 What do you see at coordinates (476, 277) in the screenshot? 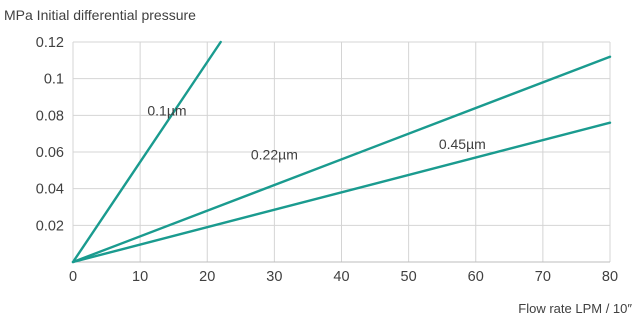
I see `x-tick-label: 60` at bounding box center [476, 277].